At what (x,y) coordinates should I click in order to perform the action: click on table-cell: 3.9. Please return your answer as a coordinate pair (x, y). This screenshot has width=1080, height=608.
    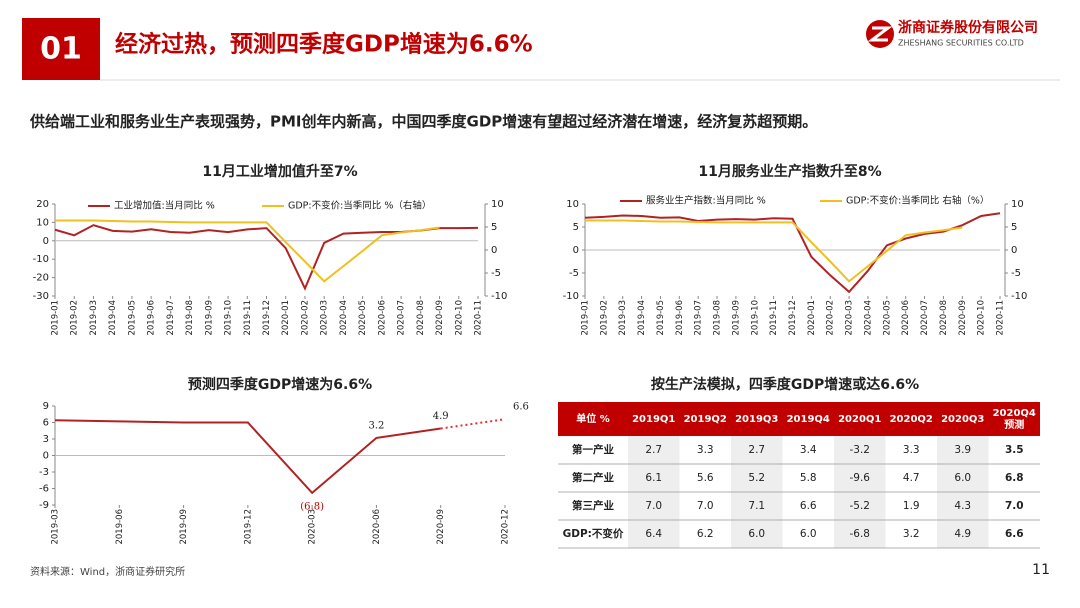
    Looking at the image, I should click on (962, 450).